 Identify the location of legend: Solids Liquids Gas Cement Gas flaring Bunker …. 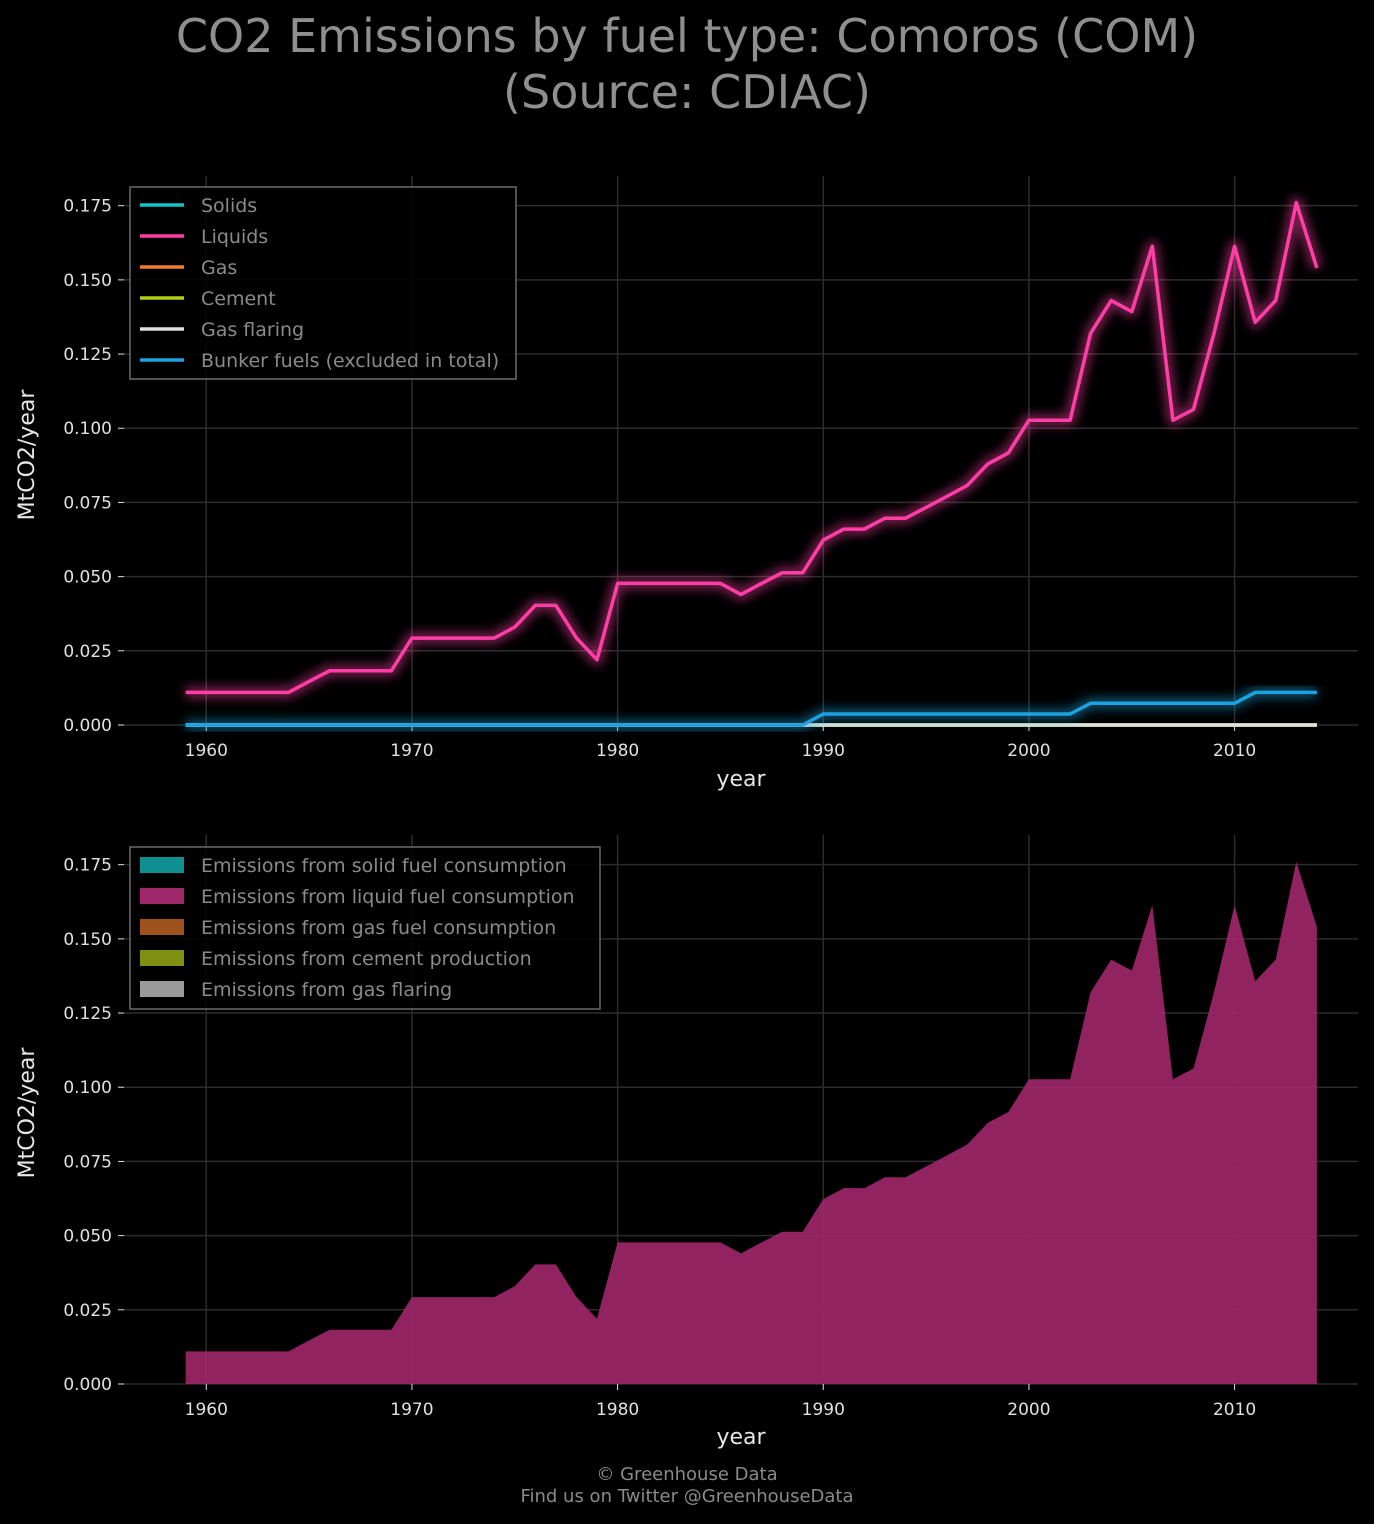
(323, 283).